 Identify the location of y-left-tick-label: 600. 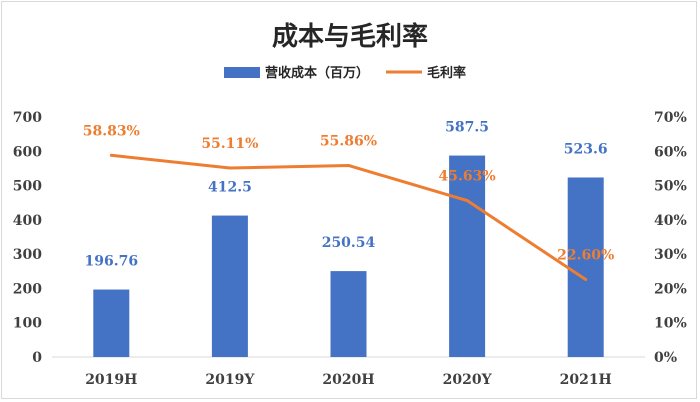
(27, 152).